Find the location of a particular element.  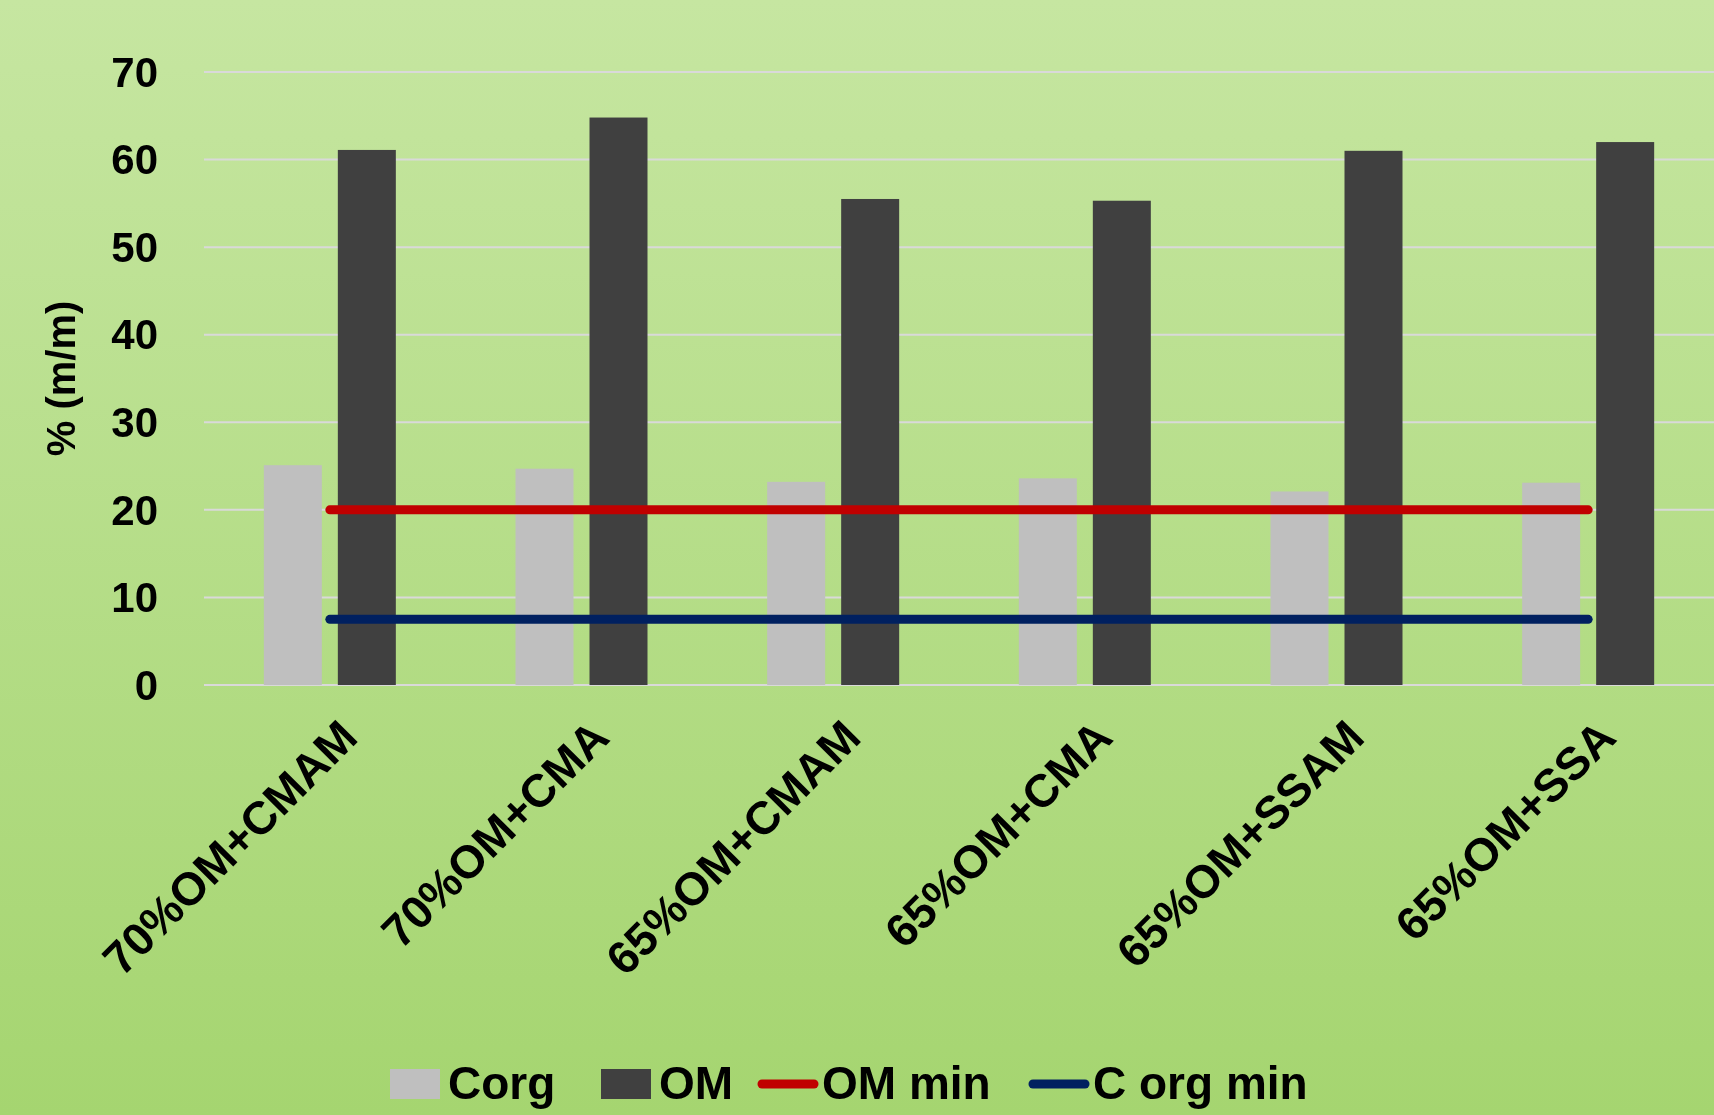

y-tick-label: 0 is located at coordinates (146, 685).